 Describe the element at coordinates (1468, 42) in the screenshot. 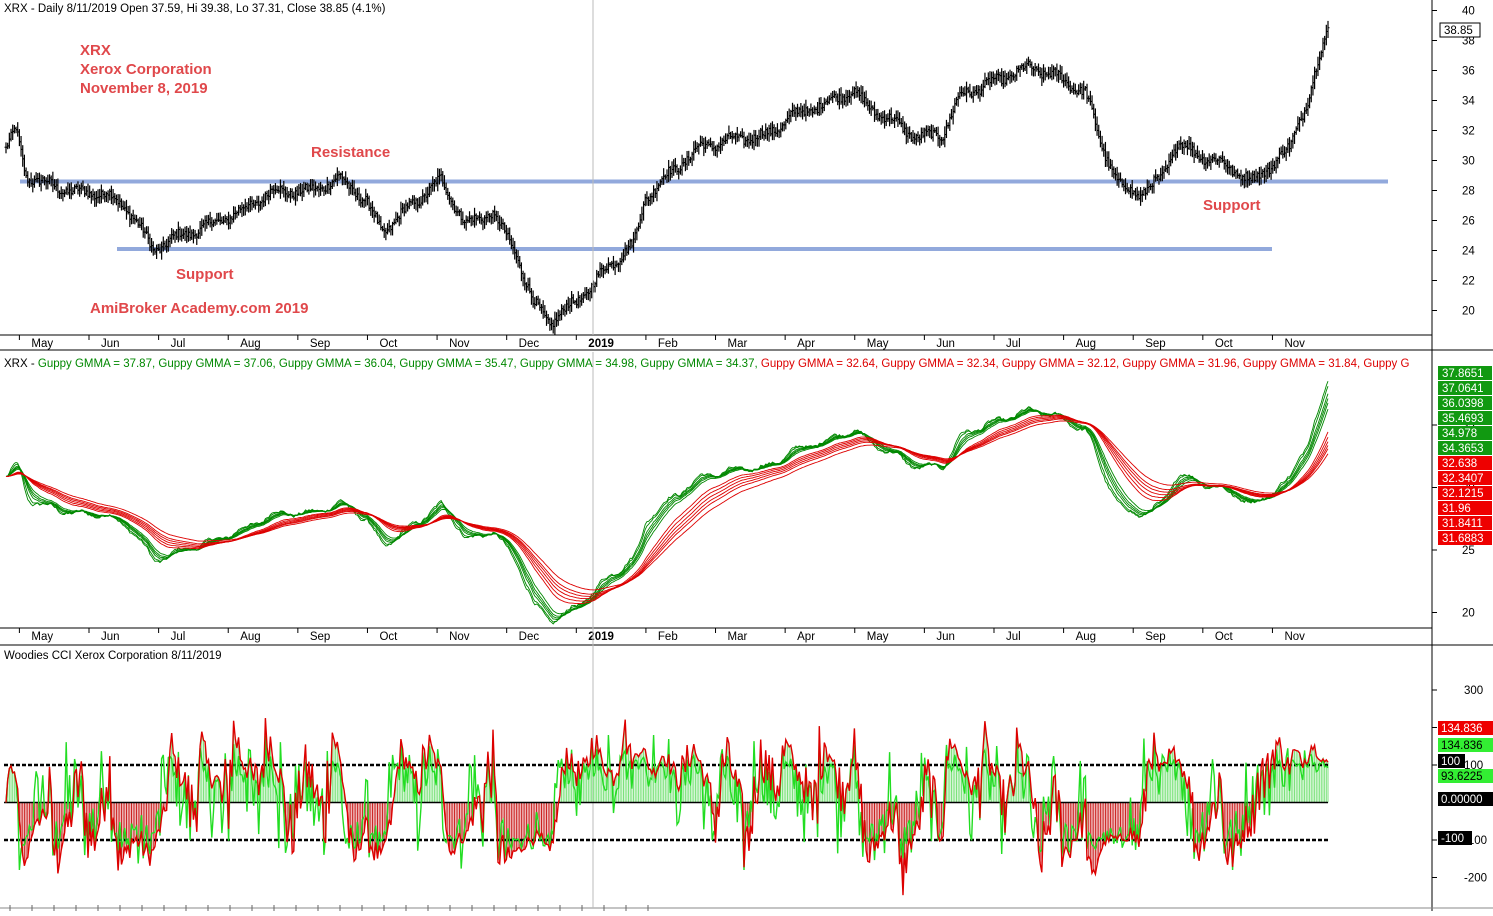

I see `price-y-label: 38` at that location.